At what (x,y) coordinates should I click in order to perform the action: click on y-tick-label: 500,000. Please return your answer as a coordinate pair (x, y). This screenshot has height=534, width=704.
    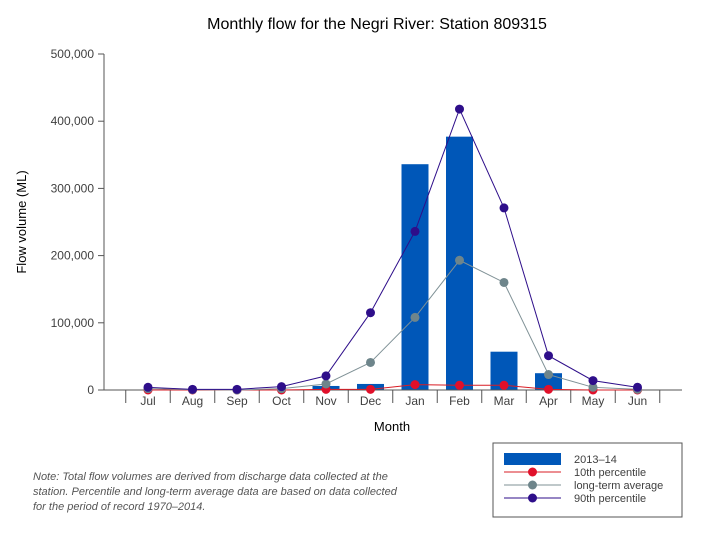
    Looking at the image, I should click on (73, 54).